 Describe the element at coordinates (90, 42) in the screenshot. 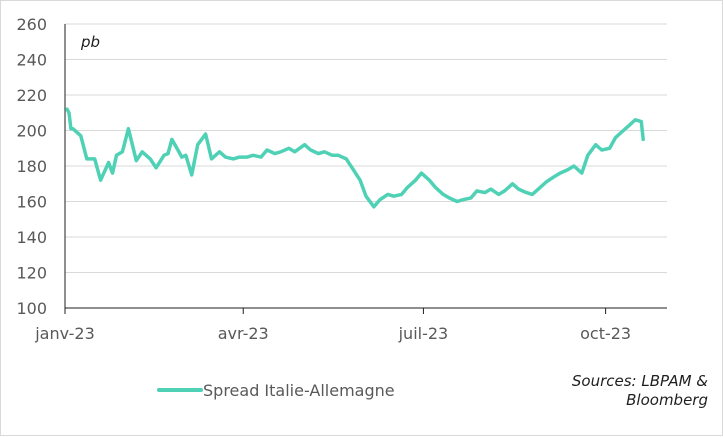

I see `unit-label: pb` at that location.